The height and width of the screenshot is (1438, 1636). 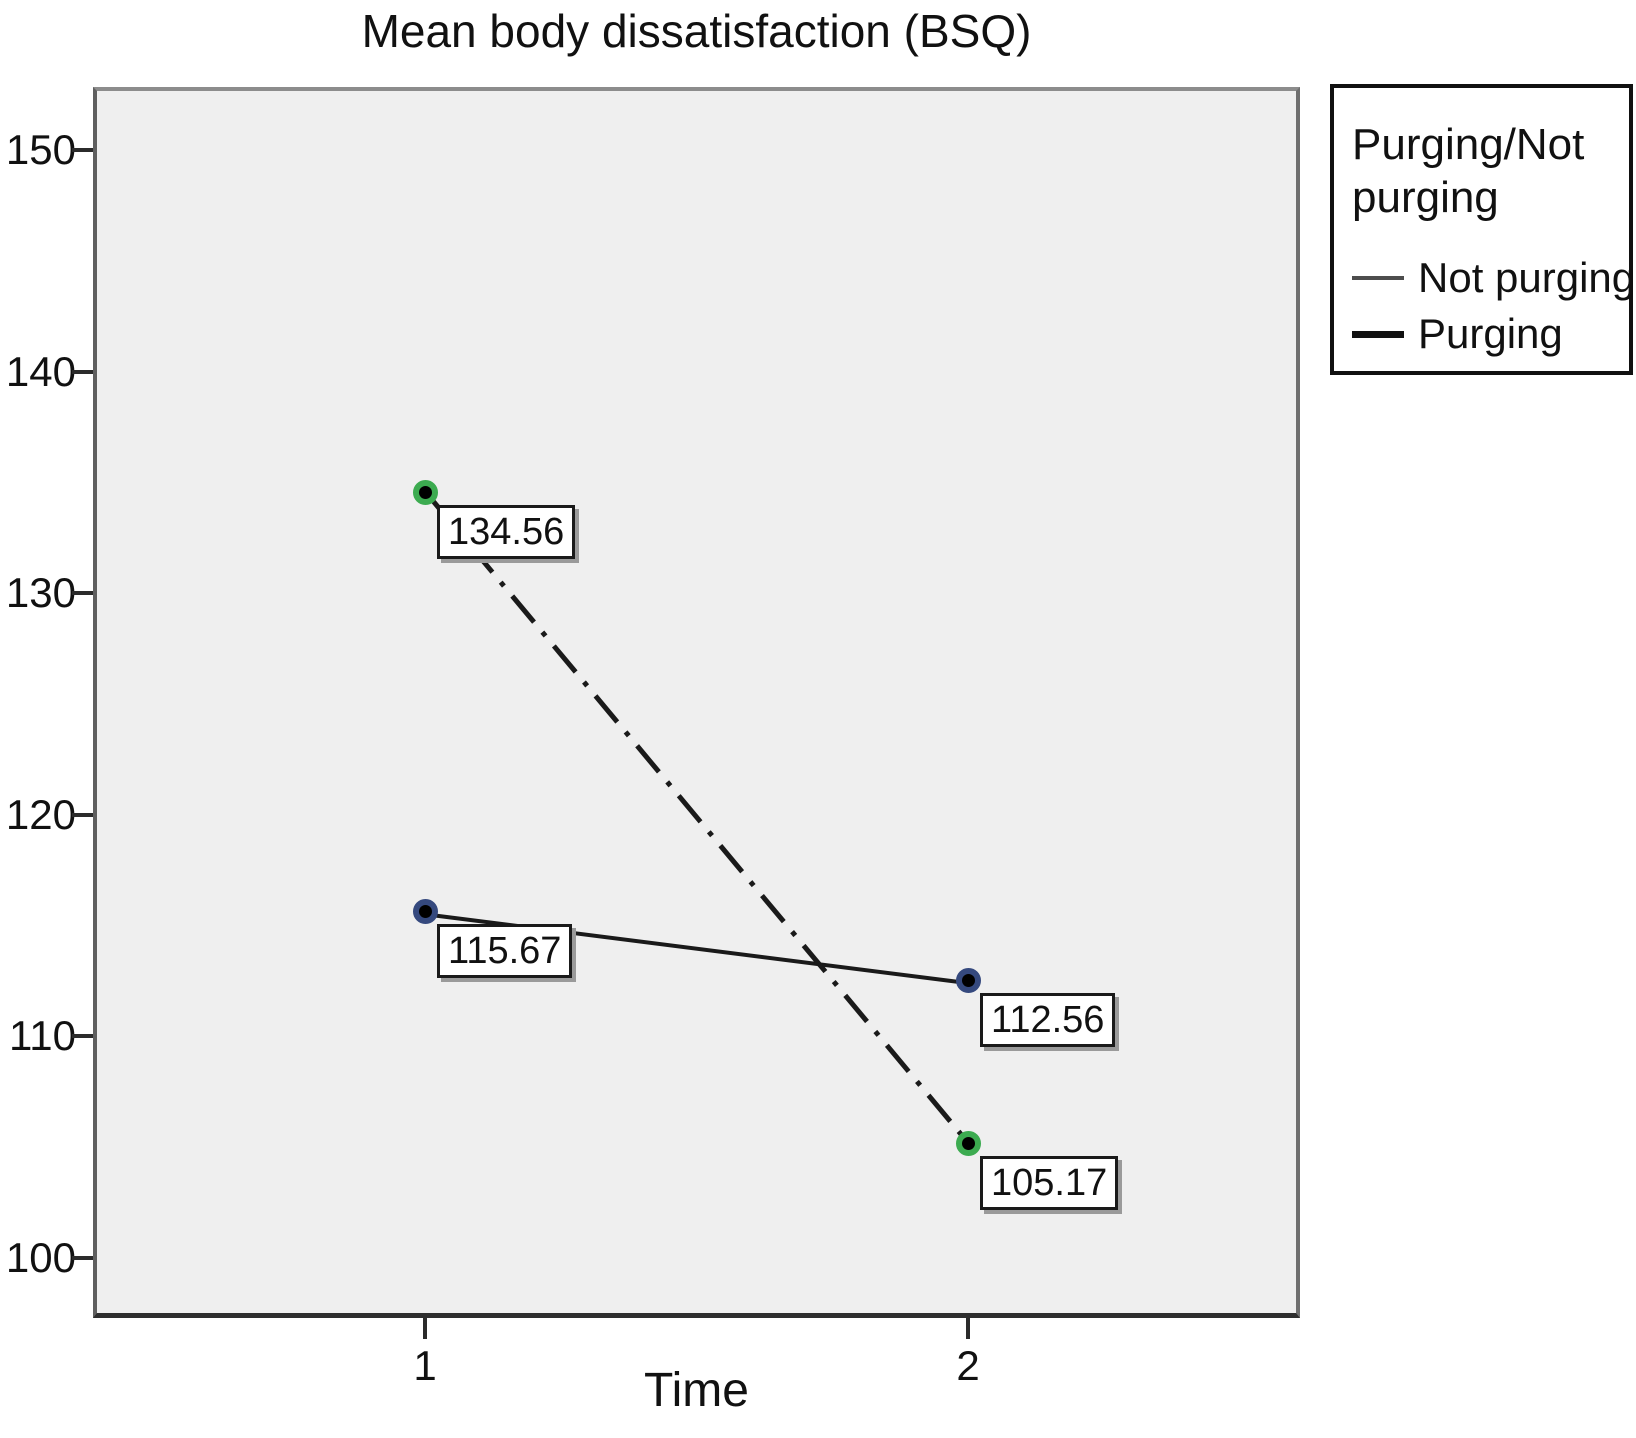 What do you see at coordinates (40, 814) in the screenshot?
I see `y-tick-label: 120` at bounding box center [40, 814].